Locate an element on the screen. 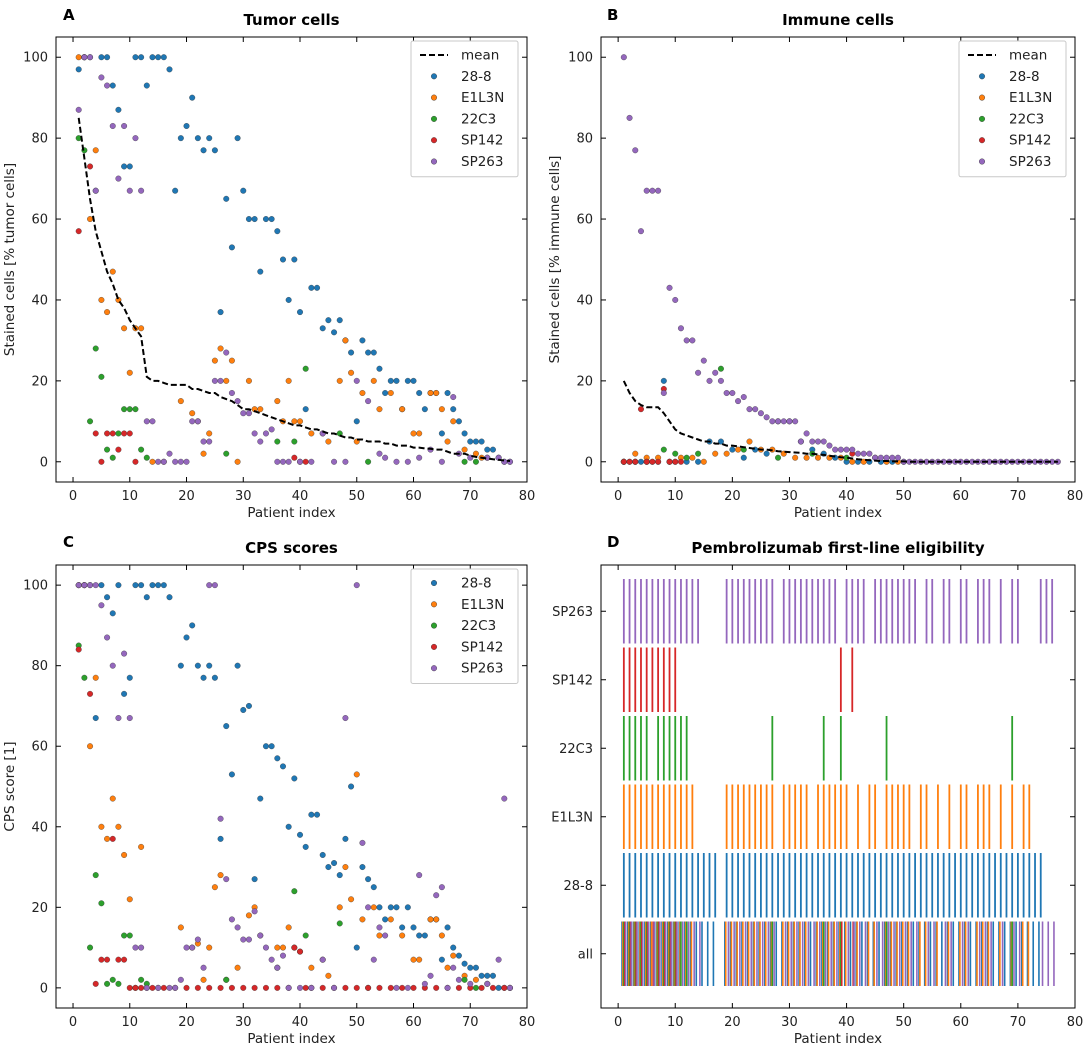  panel-d-row-label: E1L3N is located at coordinates (572, 817).